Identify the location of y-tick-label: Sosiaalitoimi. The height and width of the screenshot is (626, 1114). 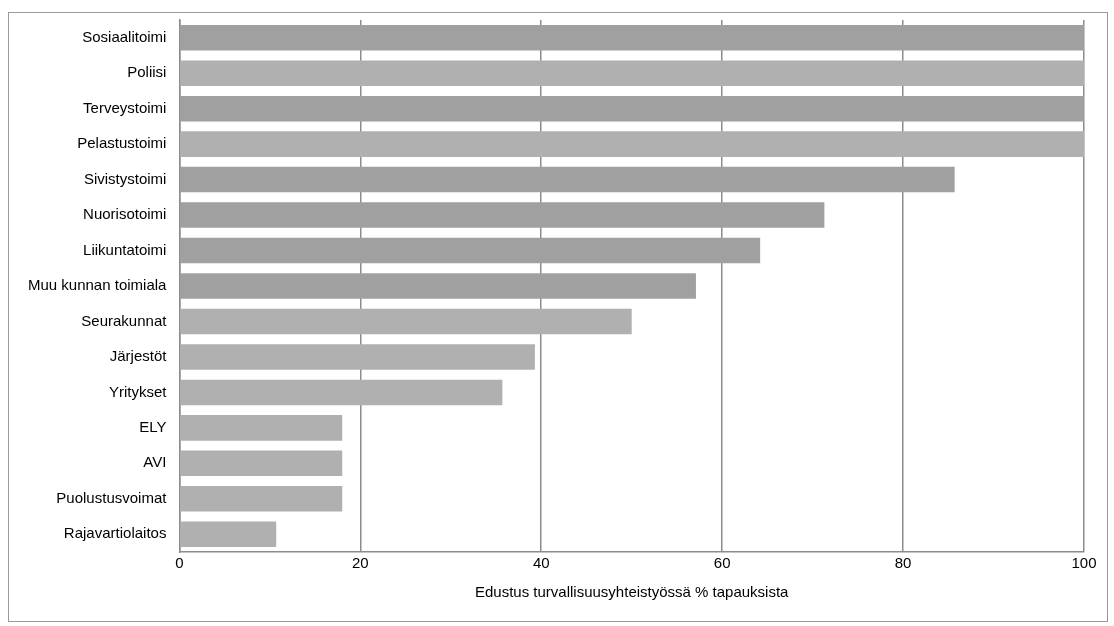
(124, 36).